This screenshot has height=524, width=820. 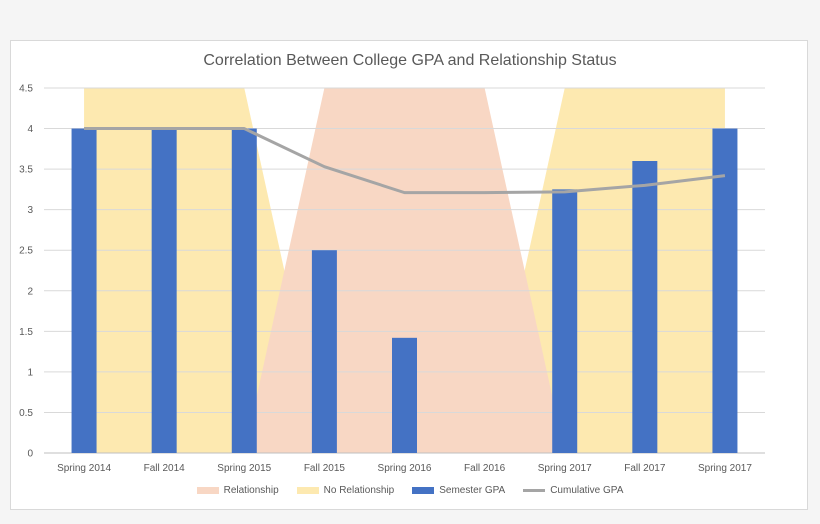 I want to click on y-tick-label: 0.5, so click(x=26, y=413).